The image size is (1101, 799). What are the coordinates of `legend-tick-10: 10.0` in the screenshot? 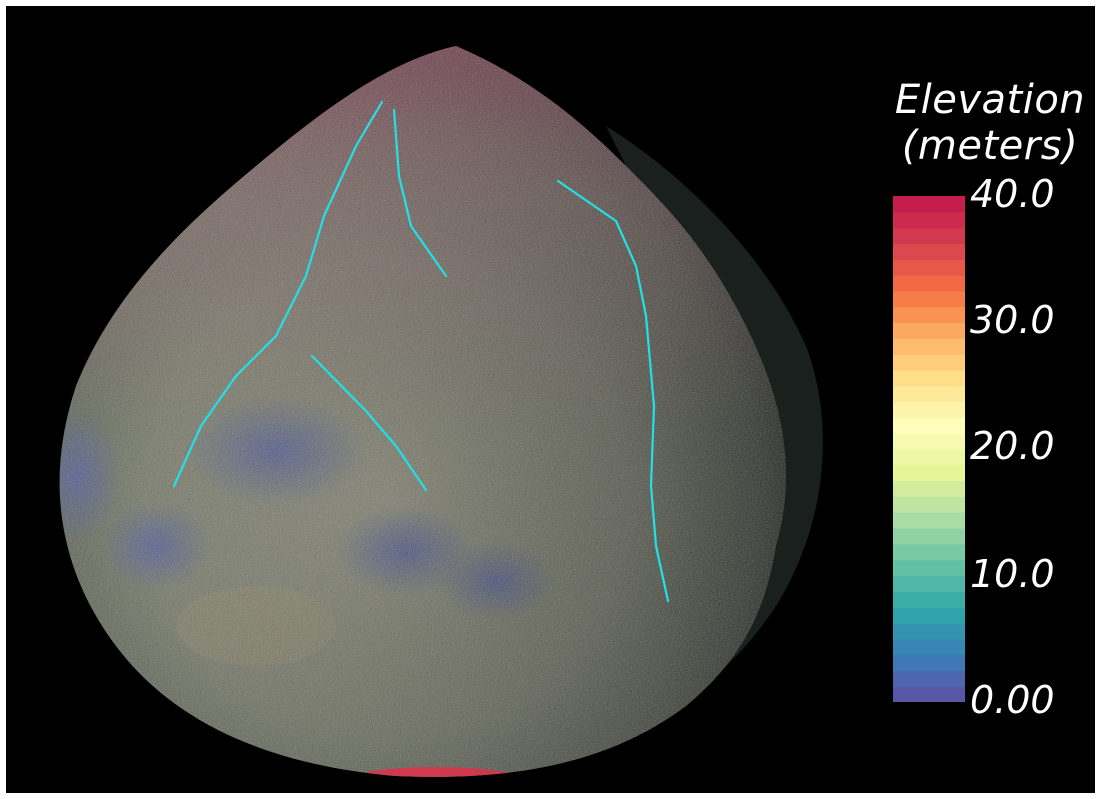 It's located at (1012, 574).